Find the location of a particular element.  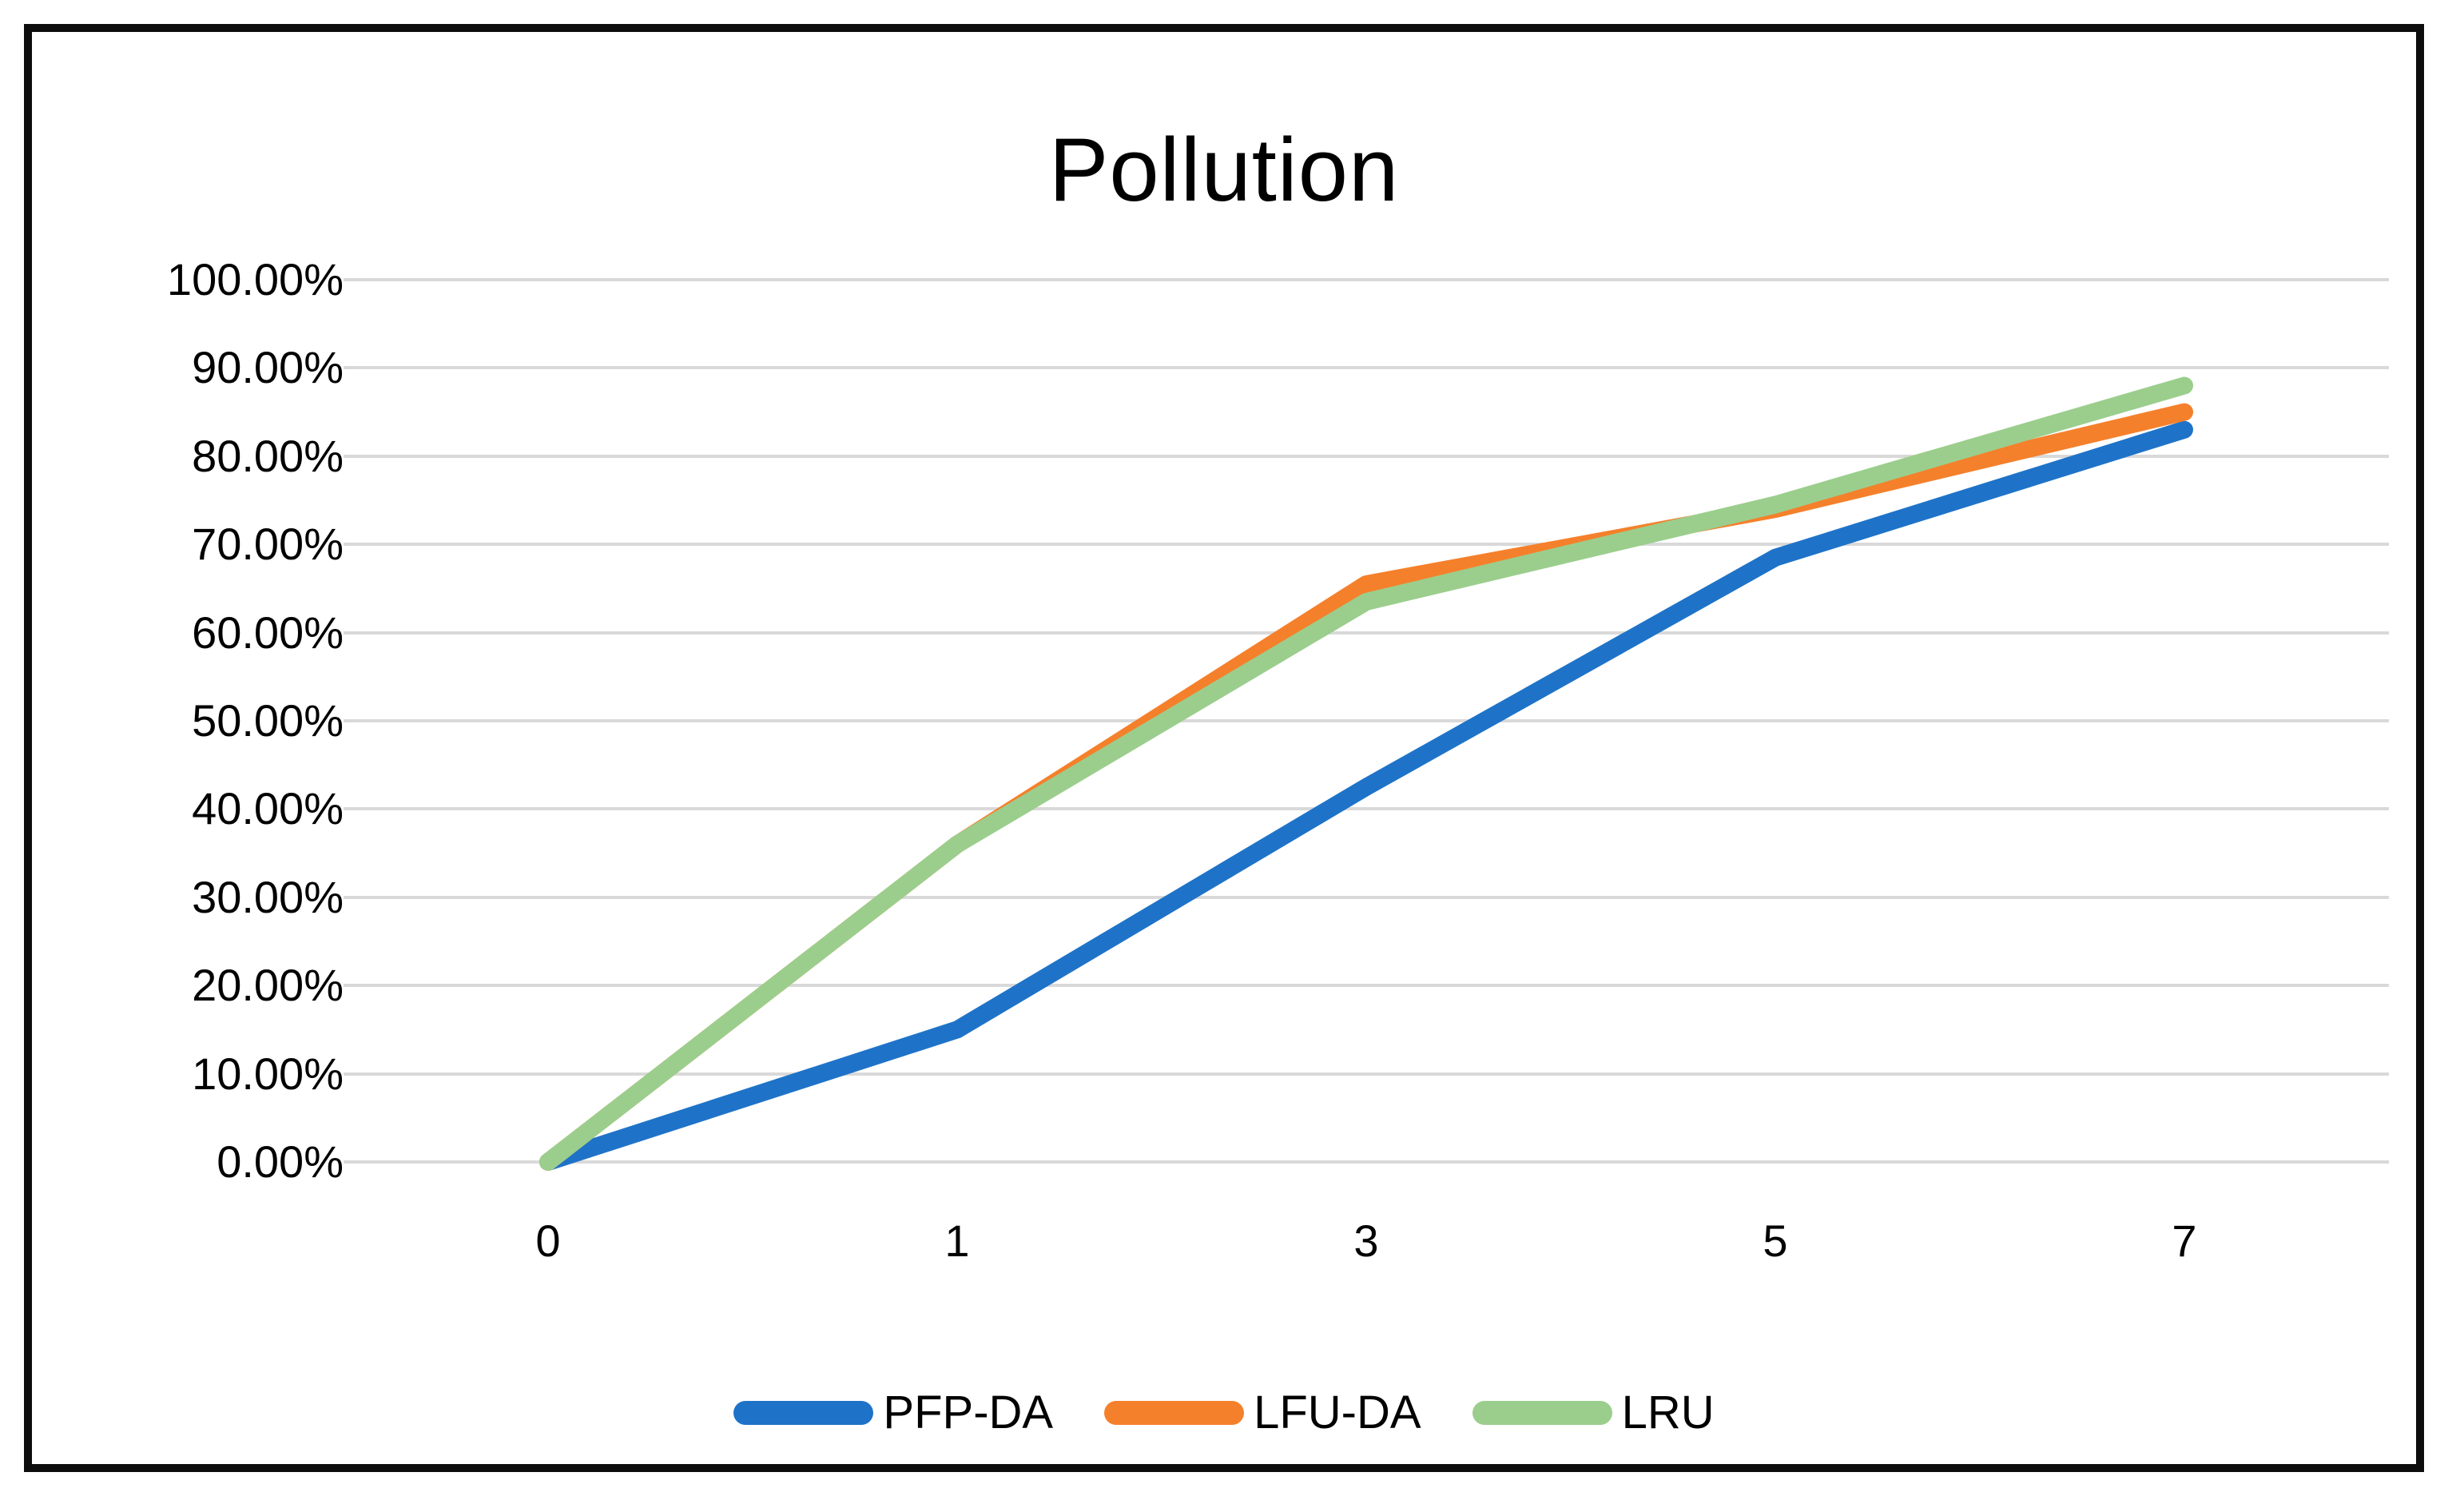

x-axis-label: 1 is located at coordinates (957, 1241).